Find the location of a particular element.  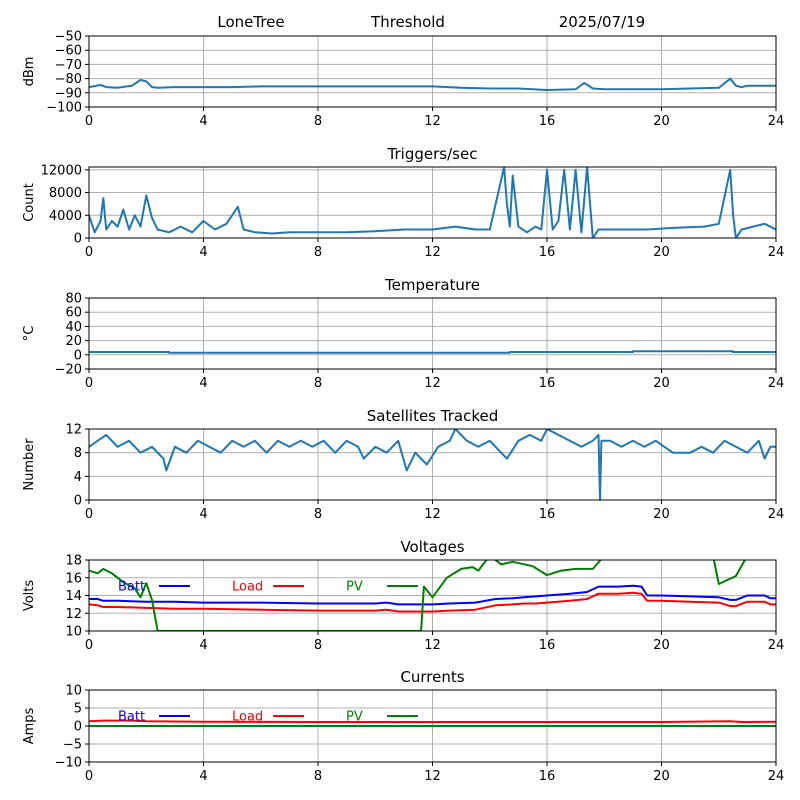

y-tick-label: −80 is located at coordinates (68, 79).